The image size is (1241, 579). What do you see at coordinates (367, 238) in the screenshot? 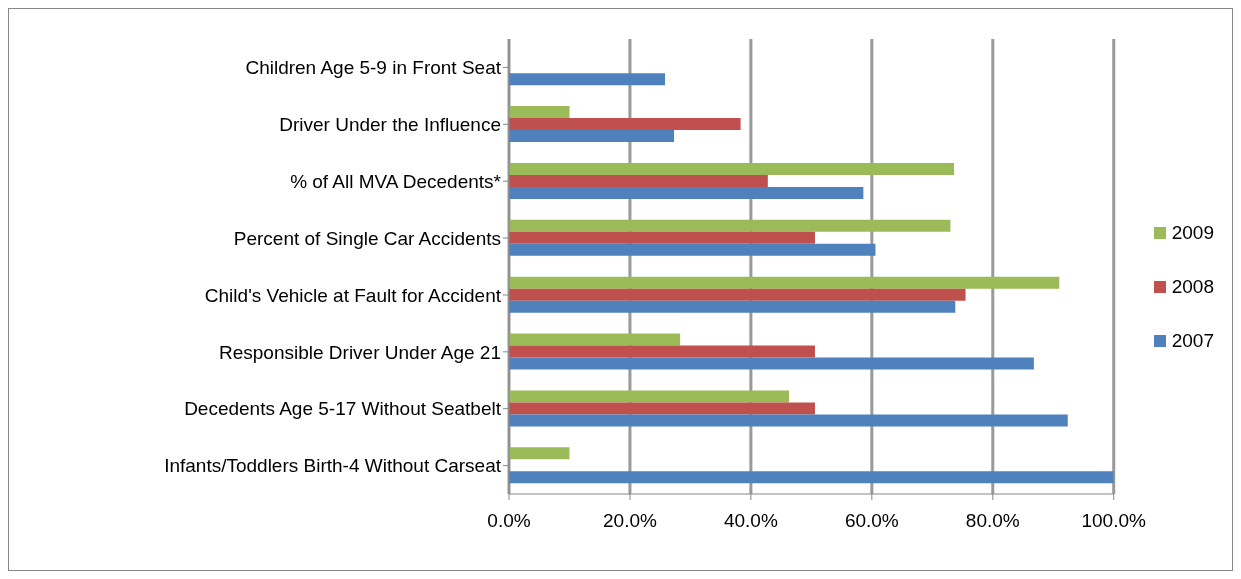
I see `y-tick-label: Percent of Single Car Accidents` at bounding box center [367, 238].